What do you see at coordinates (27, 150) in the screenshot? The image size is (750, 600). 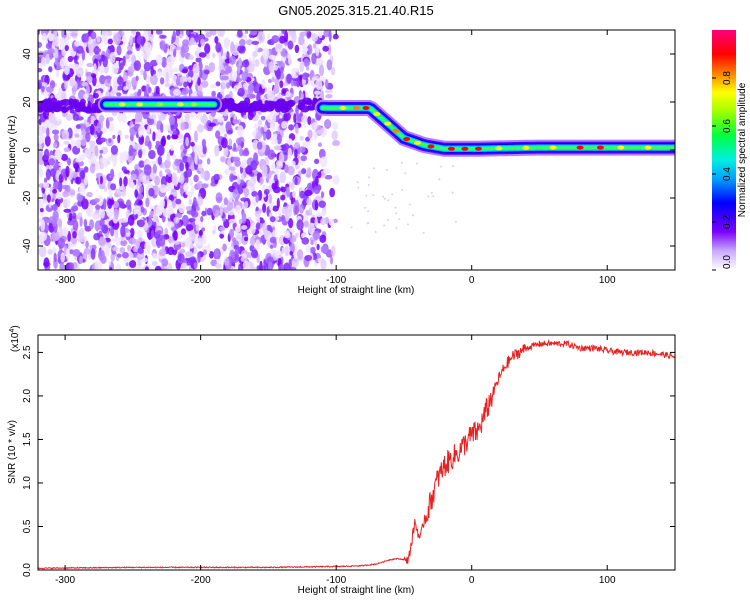 I see `spectrogram-y-tick-label: 0` at bounding box center [27, 150].